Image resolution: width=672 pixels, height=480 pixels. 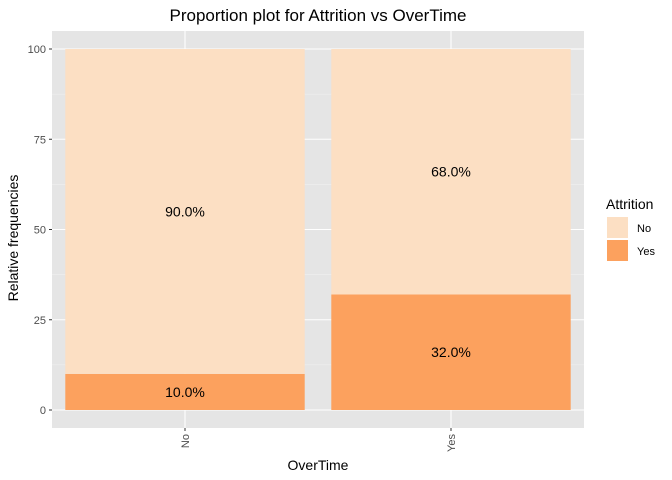 I want to click on bar-no-yes, so click(x=185, y=391).